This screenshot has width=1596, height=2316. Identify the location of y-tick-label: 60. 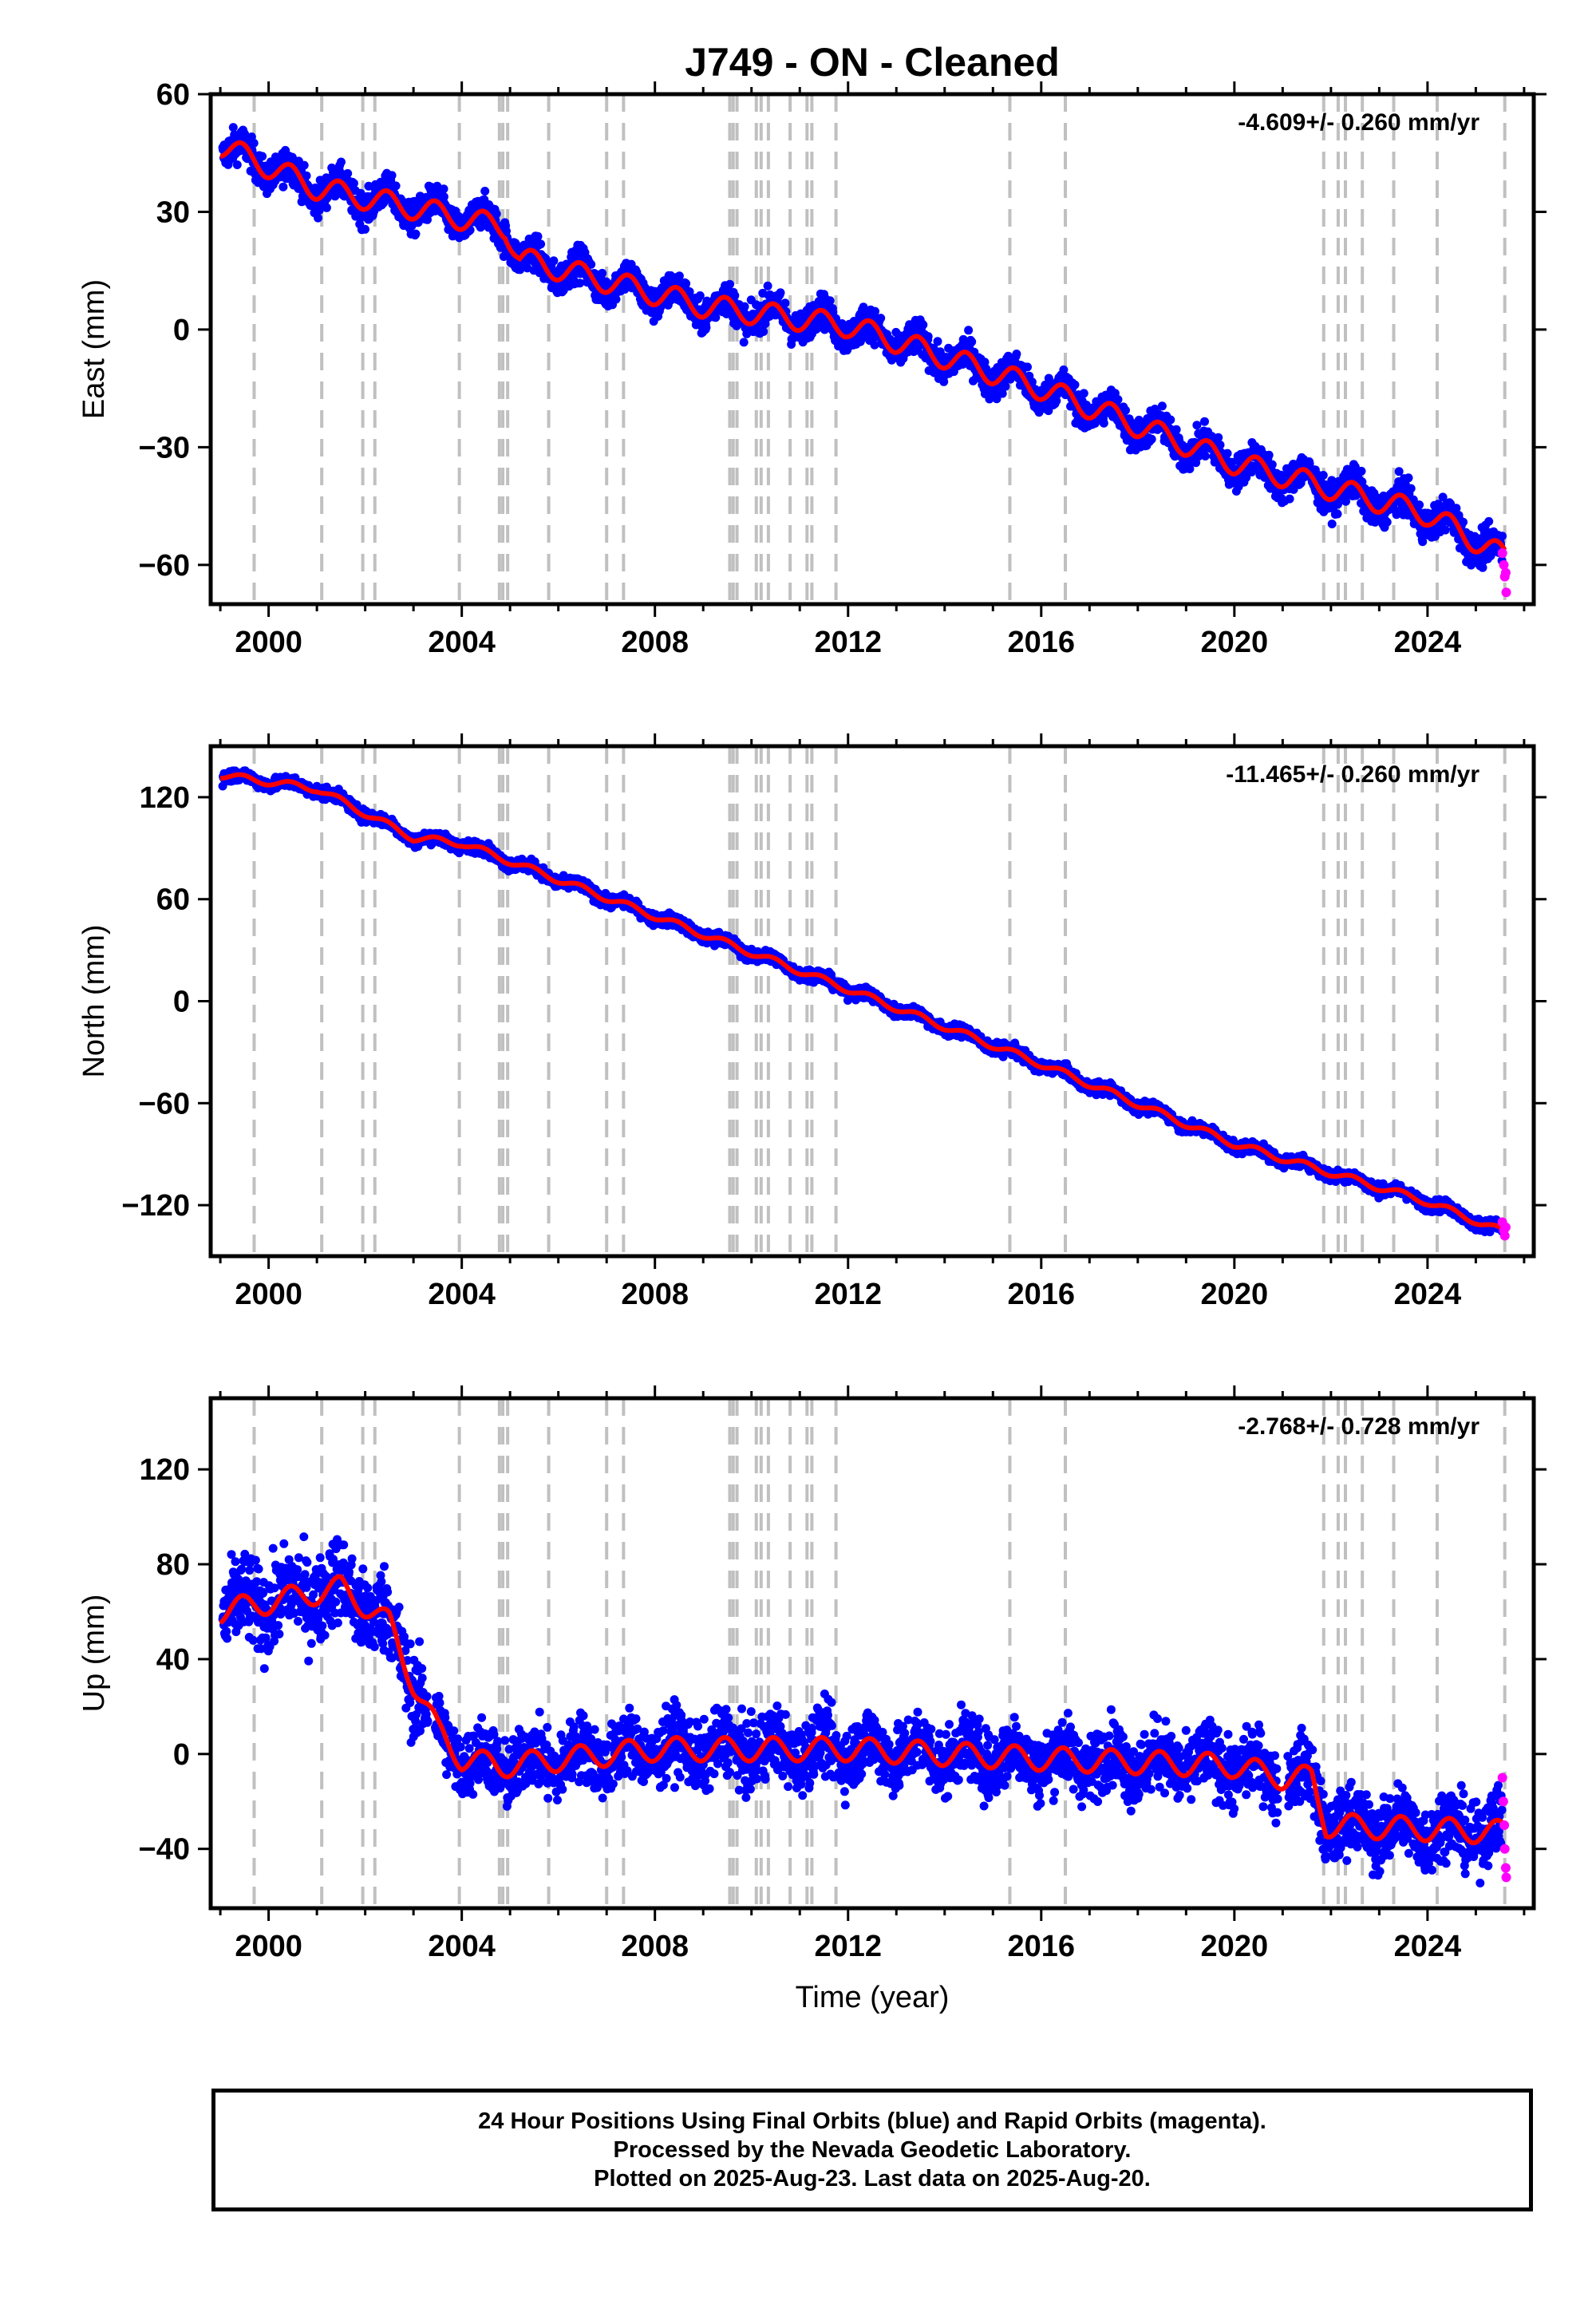
(173, 95).